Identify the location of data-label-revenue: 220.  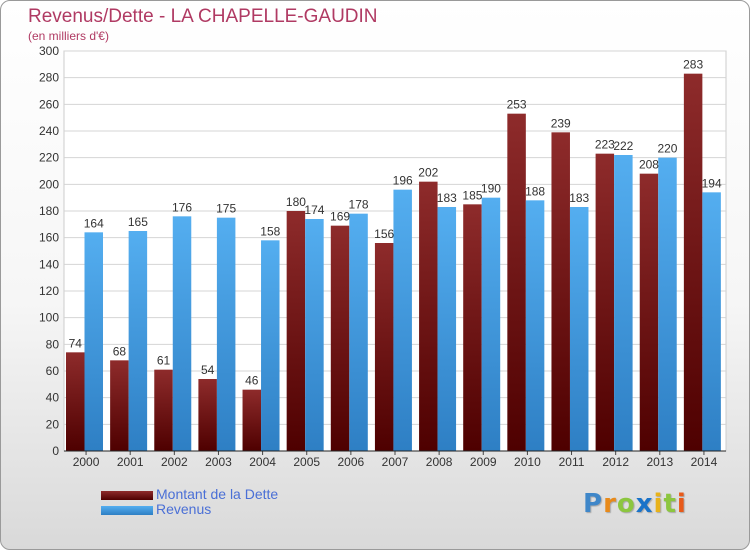
(667, 149).